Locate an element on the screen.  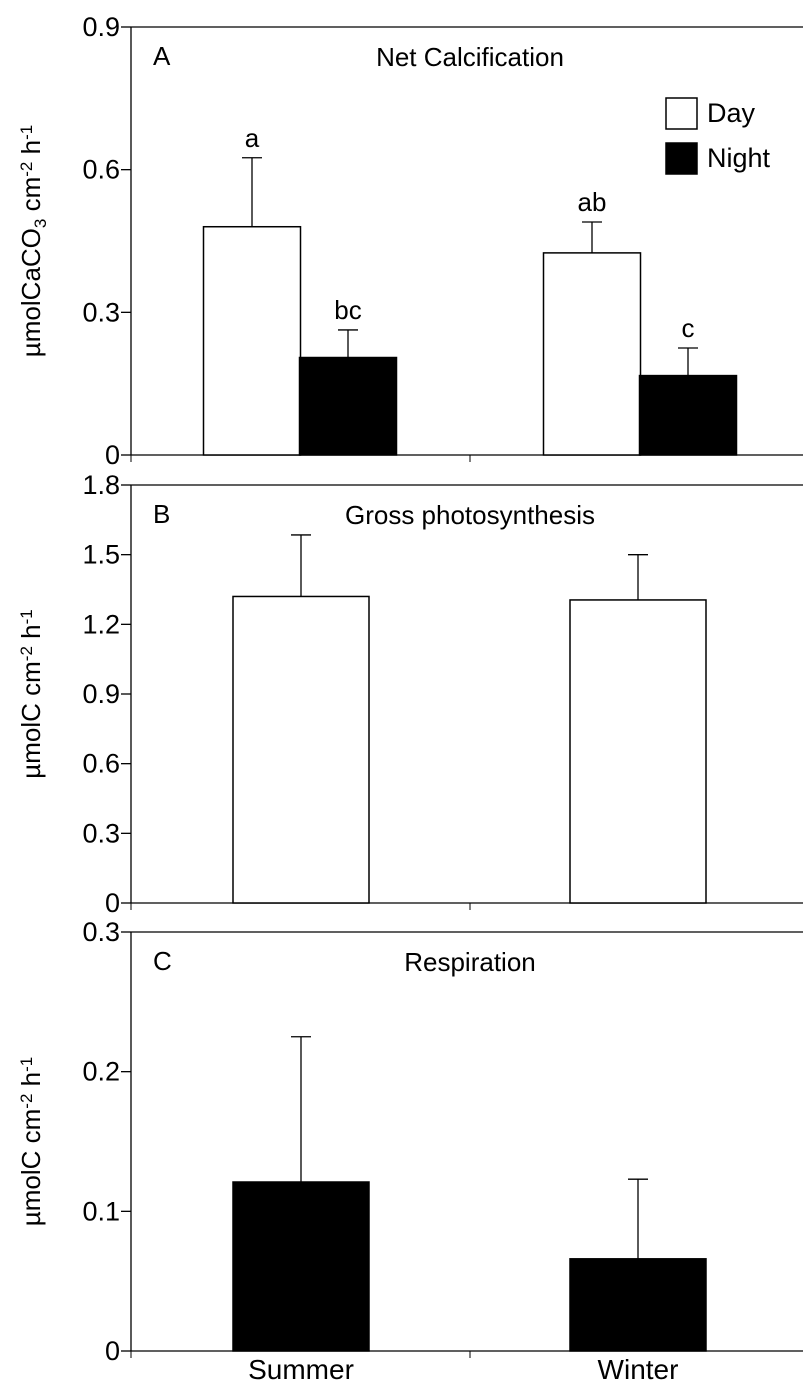
y-tick-label: 1.2 is located at coordinates (101, 624).